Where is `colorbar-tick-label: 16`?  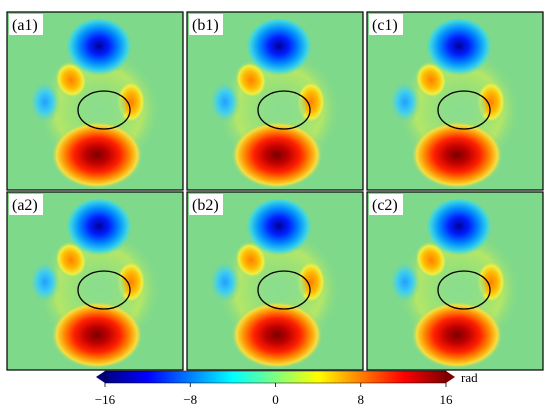 colorbar-tick-label: 16 is located at coordinates (447, 399).